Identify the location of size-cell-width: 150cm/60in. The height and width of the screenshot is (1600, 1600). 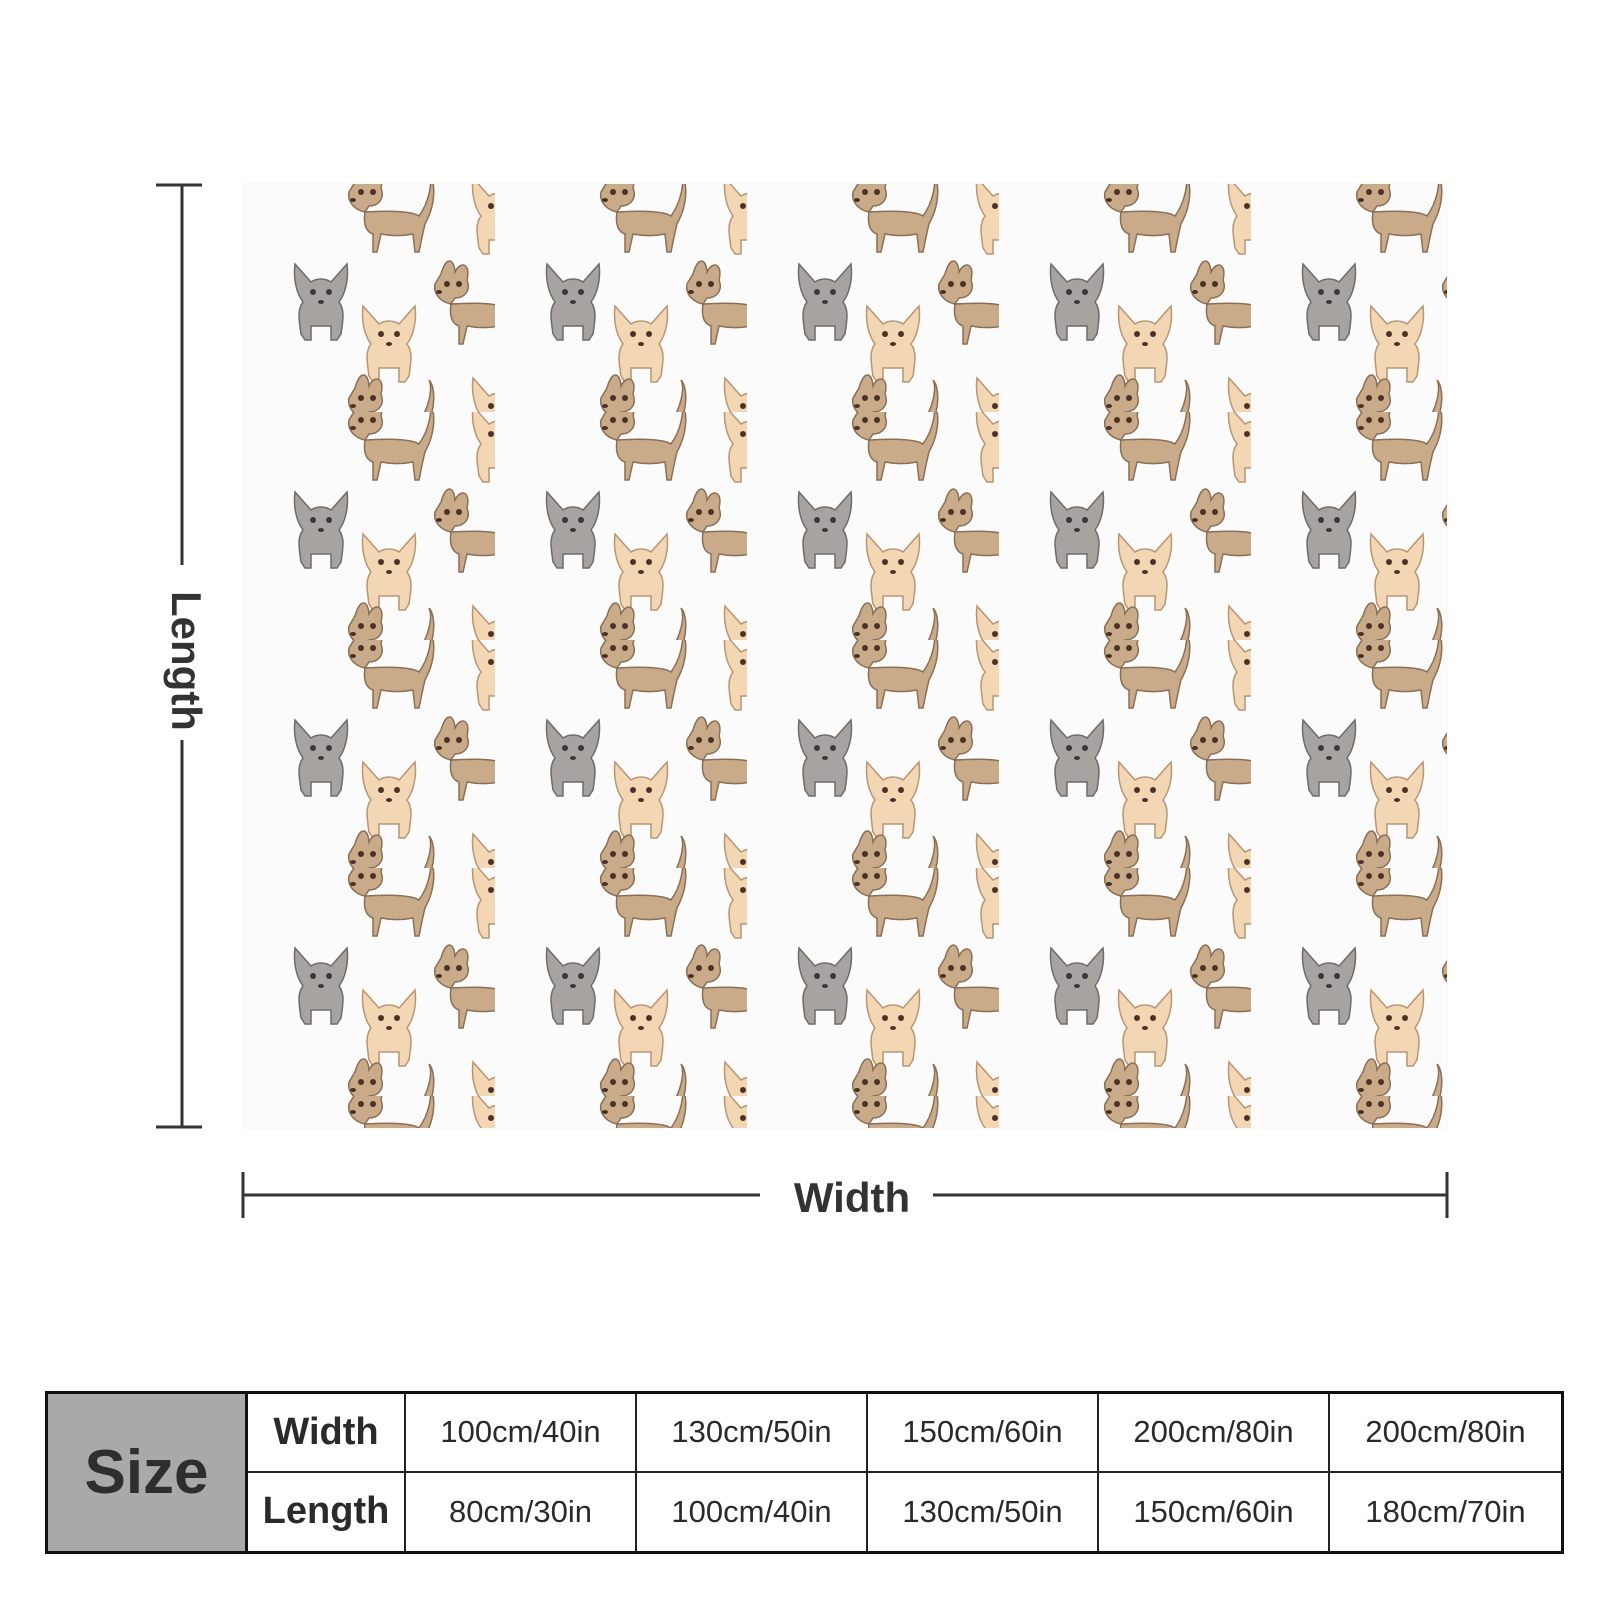
(983, 1433).